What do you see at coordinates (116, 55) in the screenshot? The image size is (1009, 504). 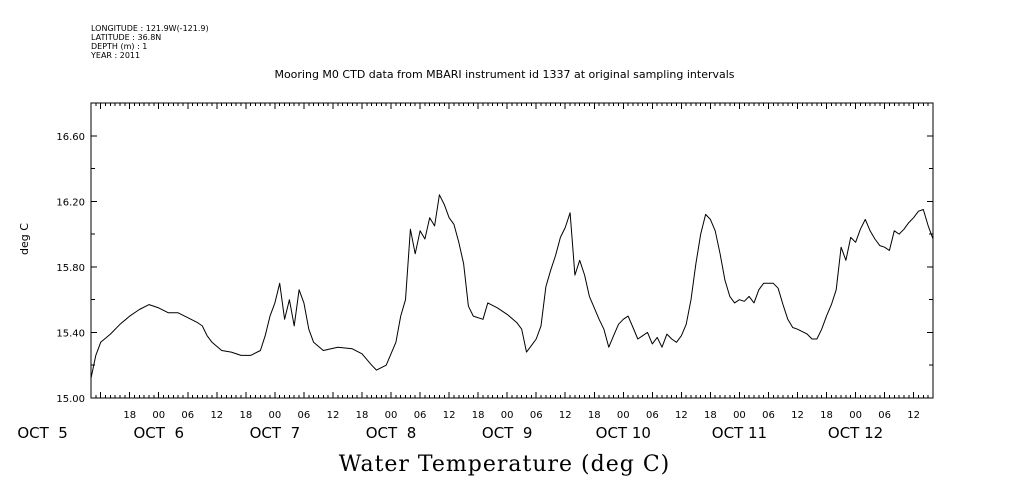 I see `meta-year: YEAR : 2011` at bounding box center [116, 55].